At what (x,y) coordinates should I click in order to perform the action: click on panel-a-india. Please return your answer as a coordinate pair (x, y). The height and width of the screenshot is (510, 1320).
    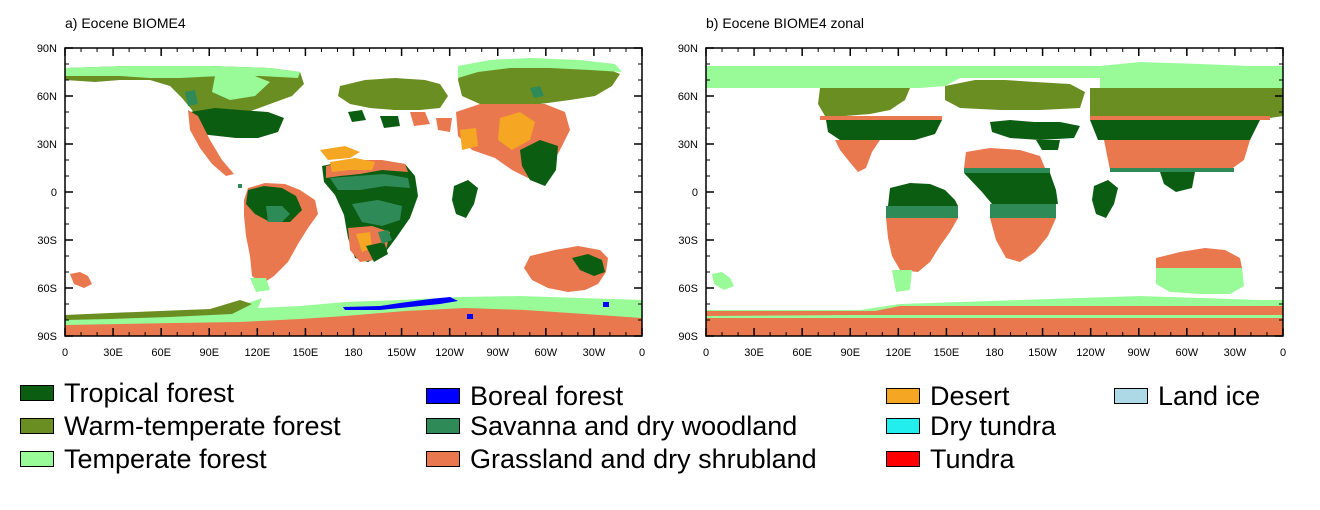
    Looking at the image, I should click on (465, 199).